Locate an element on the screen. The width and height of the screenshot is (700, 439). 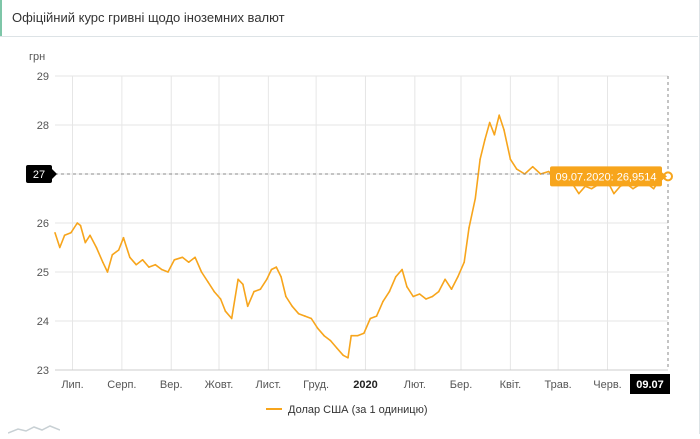
x-tick-label: Лют. is located at coordinates (415, 385).